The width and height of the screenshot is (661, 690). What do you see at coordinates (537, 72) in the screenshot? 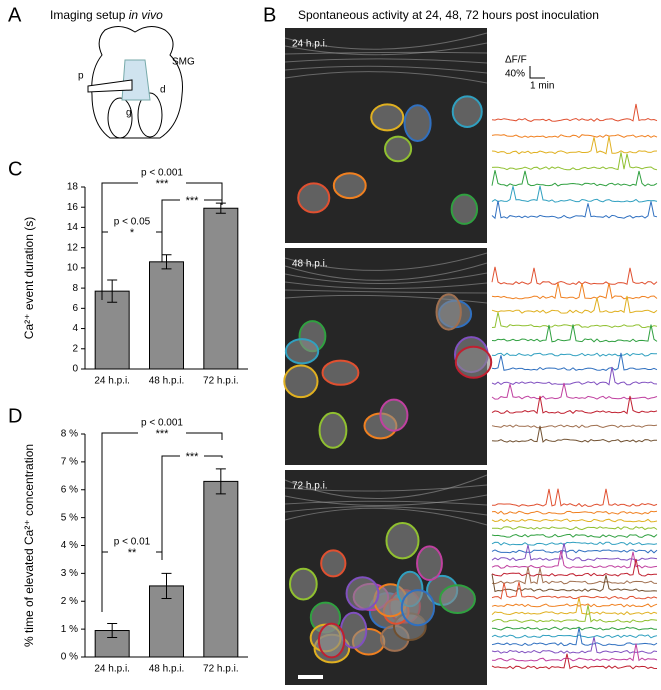
I see `scale-bar` at bounding box center [537, 72].